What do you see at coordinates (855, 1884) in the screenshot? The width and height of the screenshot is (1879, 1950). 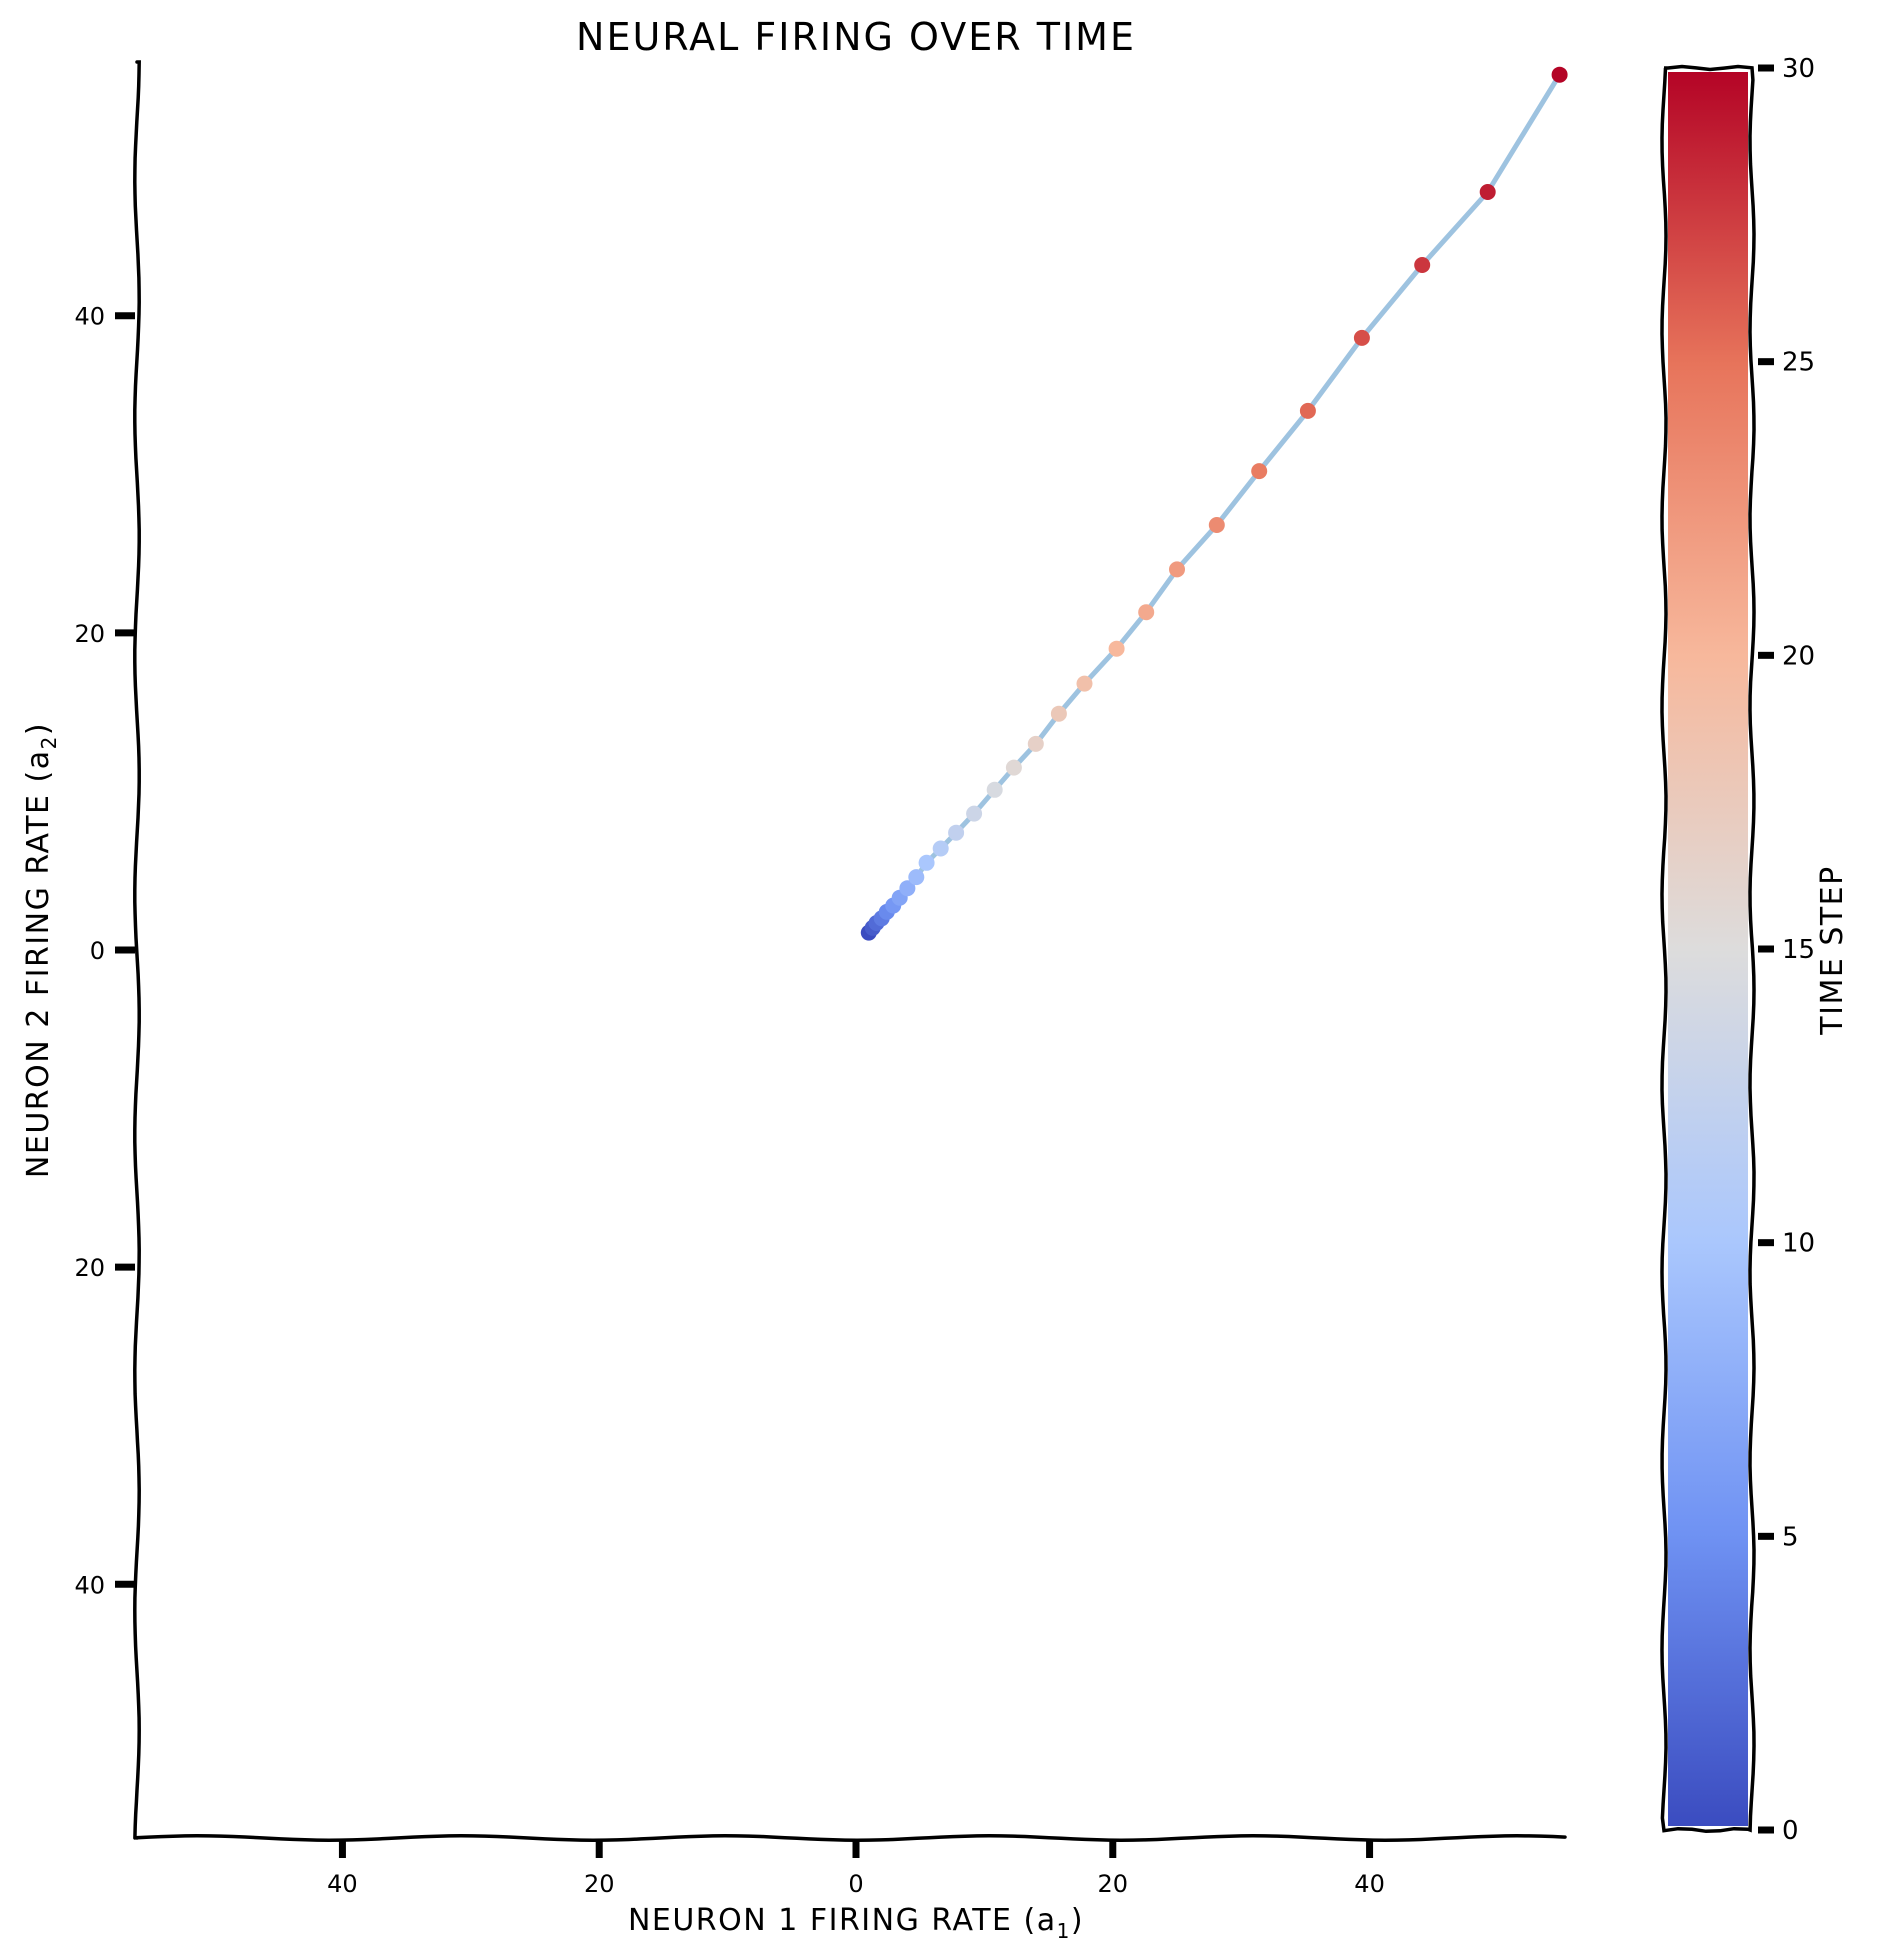 I see `x-tick-label: 0` at bounding box center [855, 1884].